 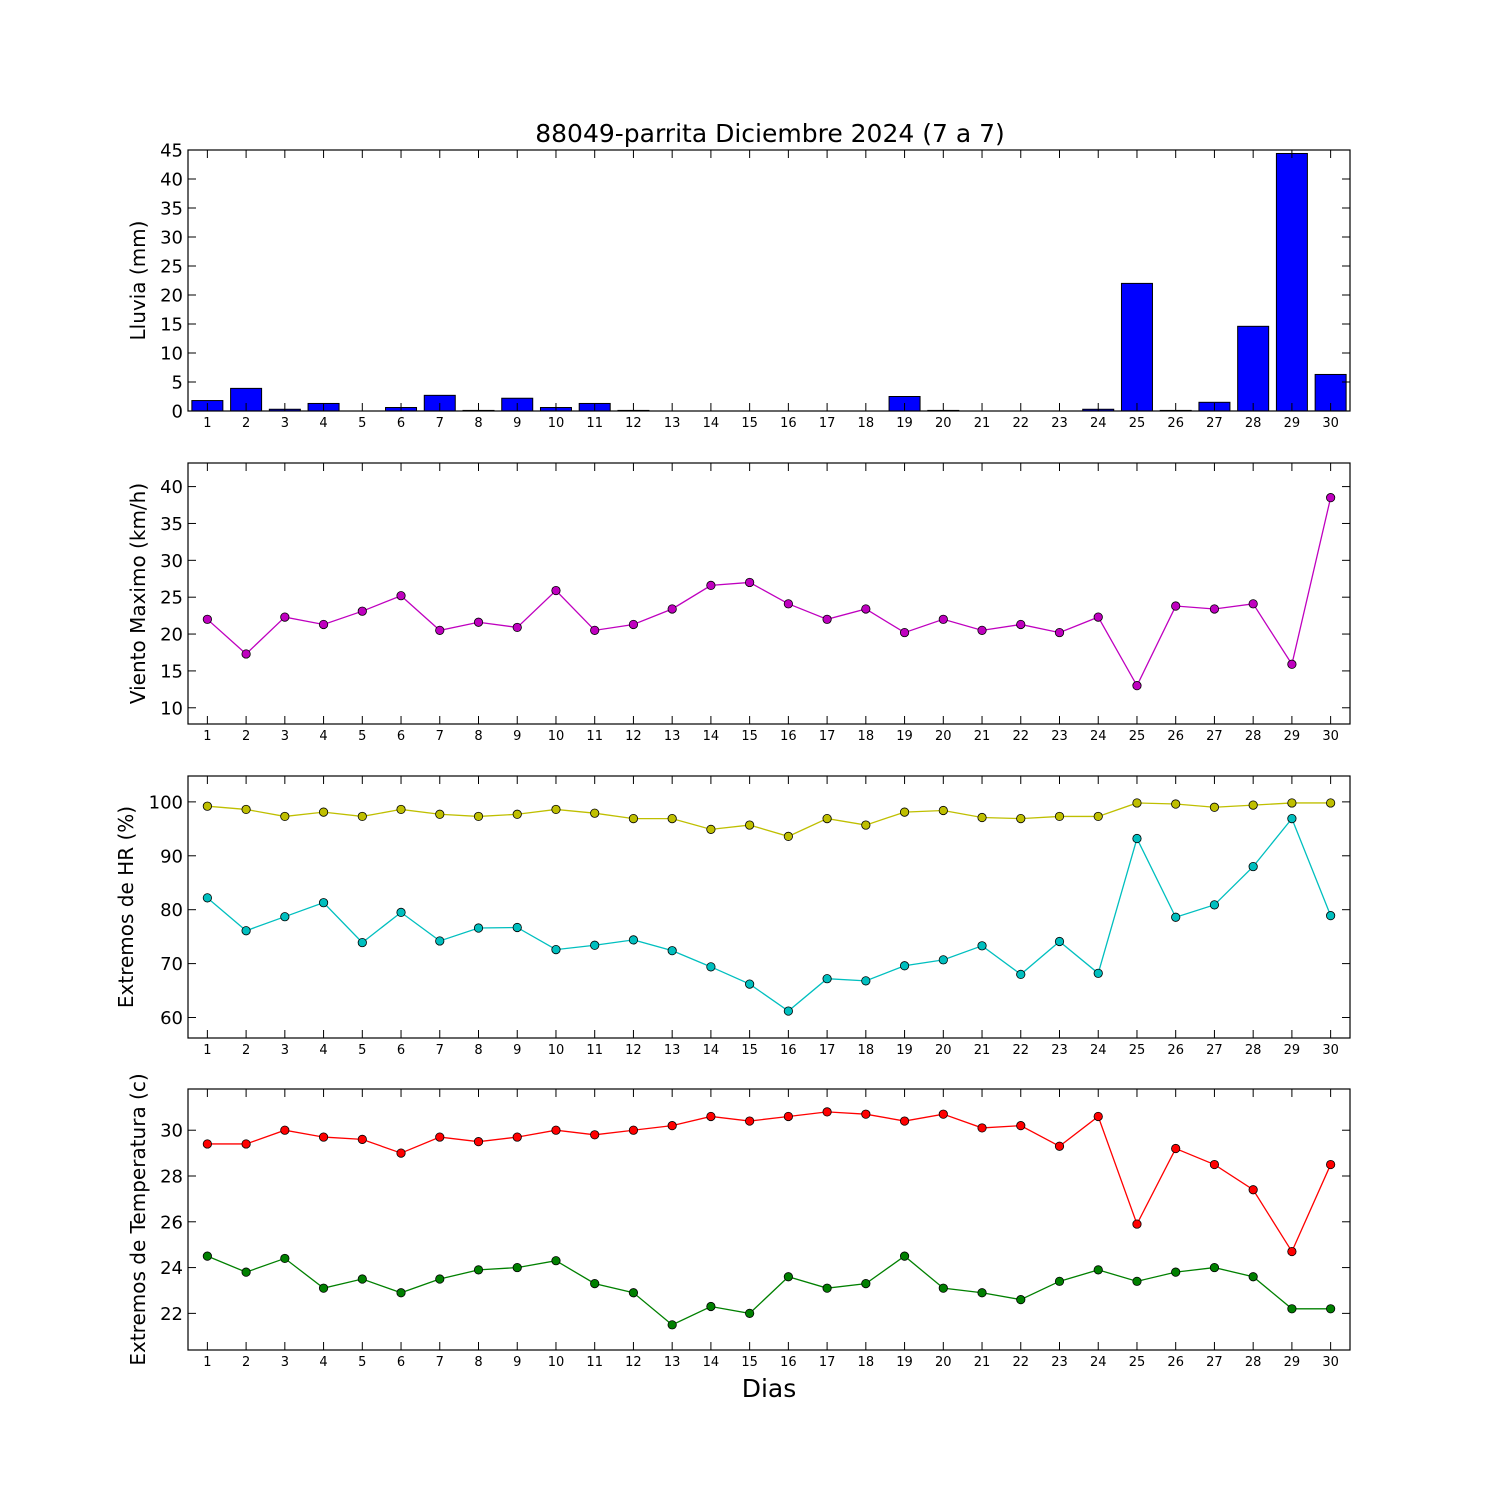 What do you see at coordinates (1059, 736) in the screenshot?
I see `x-tick-label: 23` at bounding box center [1059, 736].